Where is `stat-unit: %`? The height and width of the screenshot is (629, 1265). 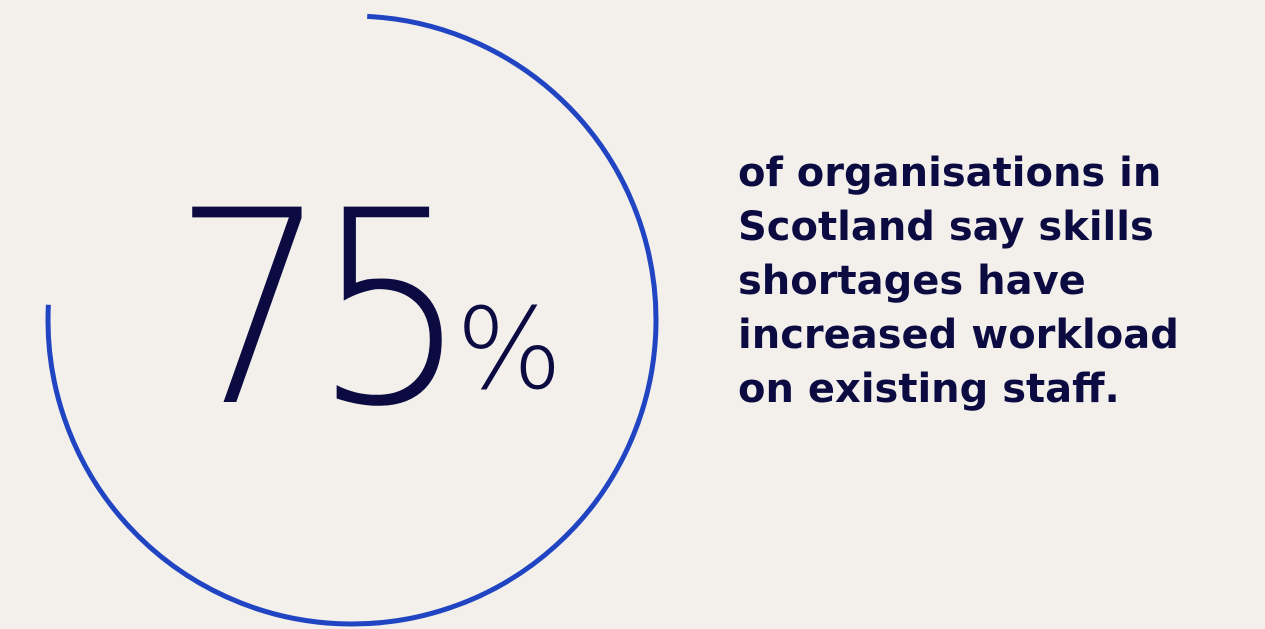
stat-unit: % is located at coordinates (509, 350).